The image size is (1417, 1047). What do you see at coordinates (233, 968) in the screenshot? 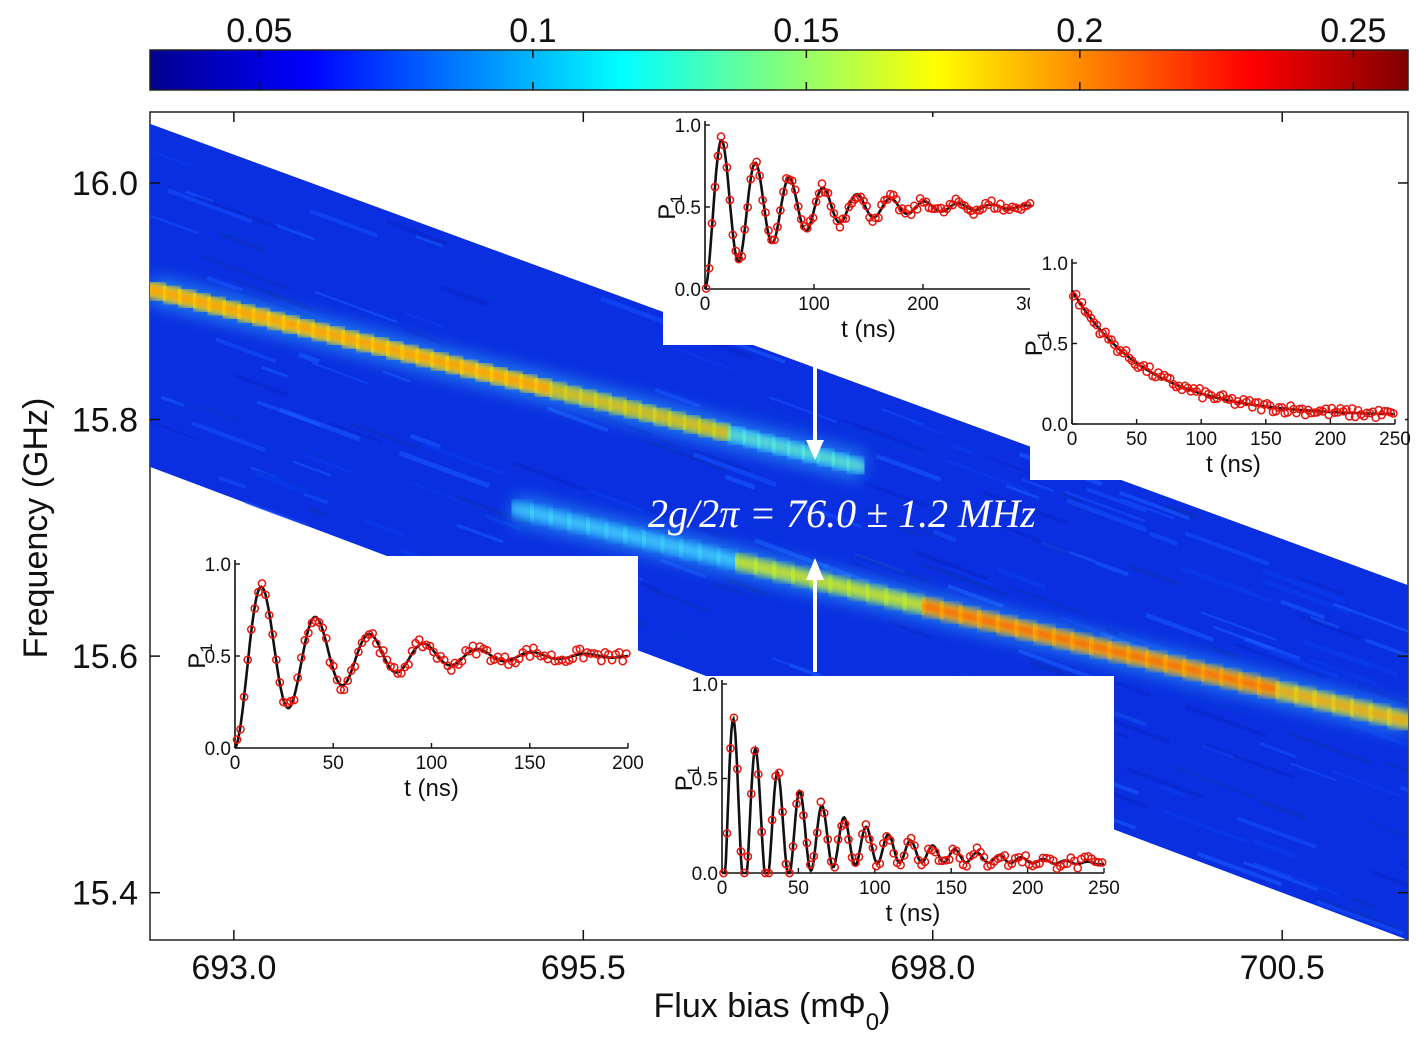
I see `x-tick-label: 693.0` at bounding box center [233, 968].